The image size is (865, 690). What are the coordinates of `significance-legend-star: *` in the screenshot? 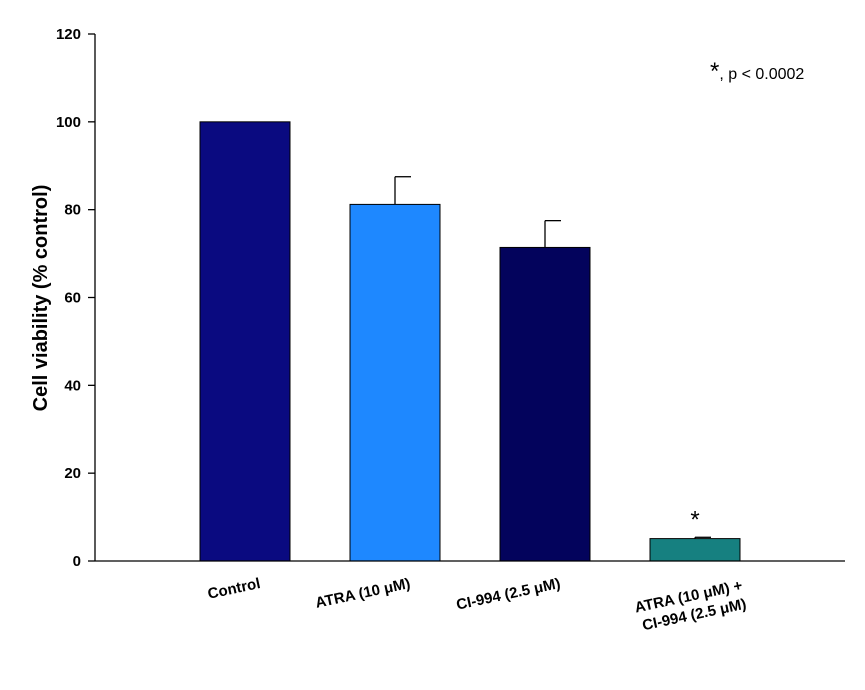 It's located at (714, 71).